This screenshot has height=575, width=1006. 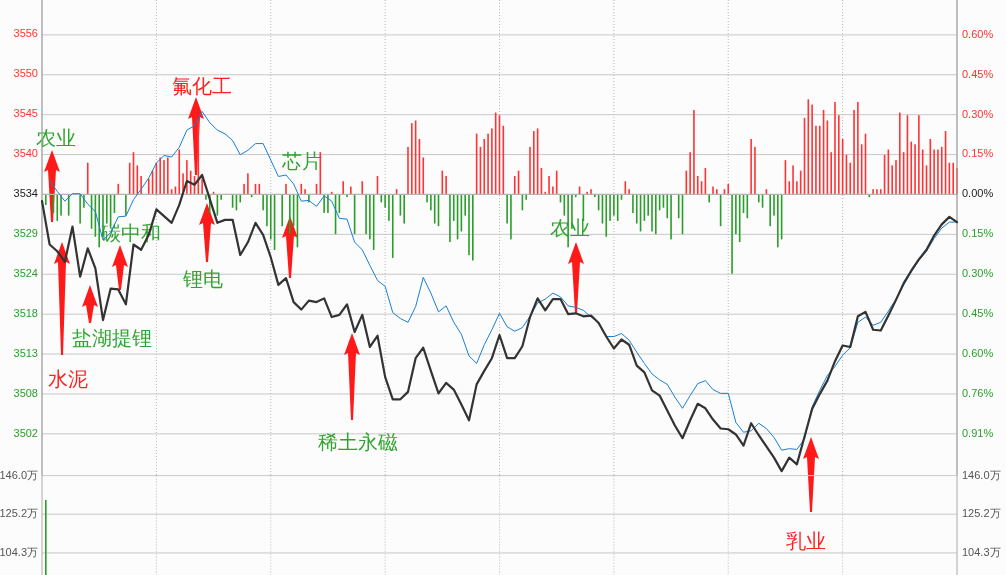 I want to click on y2-tick-label: 0.00%, so click(x=978, y=193).